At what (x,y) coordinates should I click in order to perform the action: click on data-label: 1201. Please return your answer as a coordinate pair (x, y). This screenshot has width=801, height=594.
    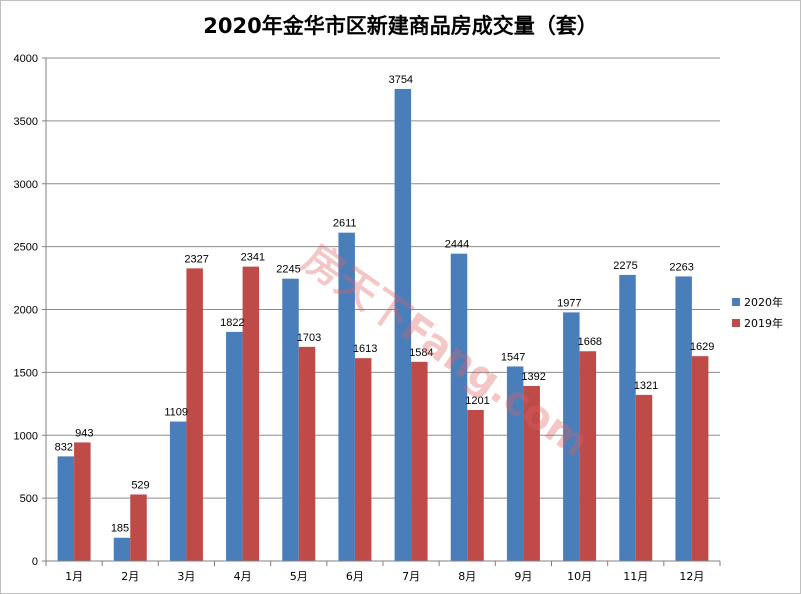
    Looking at the image, I should click on (477, 401).